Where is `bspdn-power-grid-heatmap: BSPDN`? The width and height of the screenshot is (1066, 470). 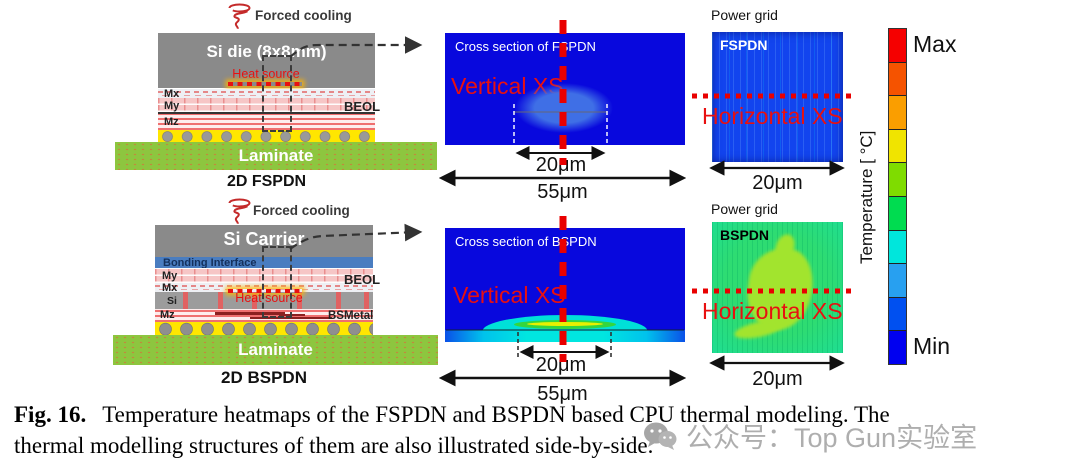
bspdn-power-grid-heatmap: BSPDN is located at coordinates (777, 287).